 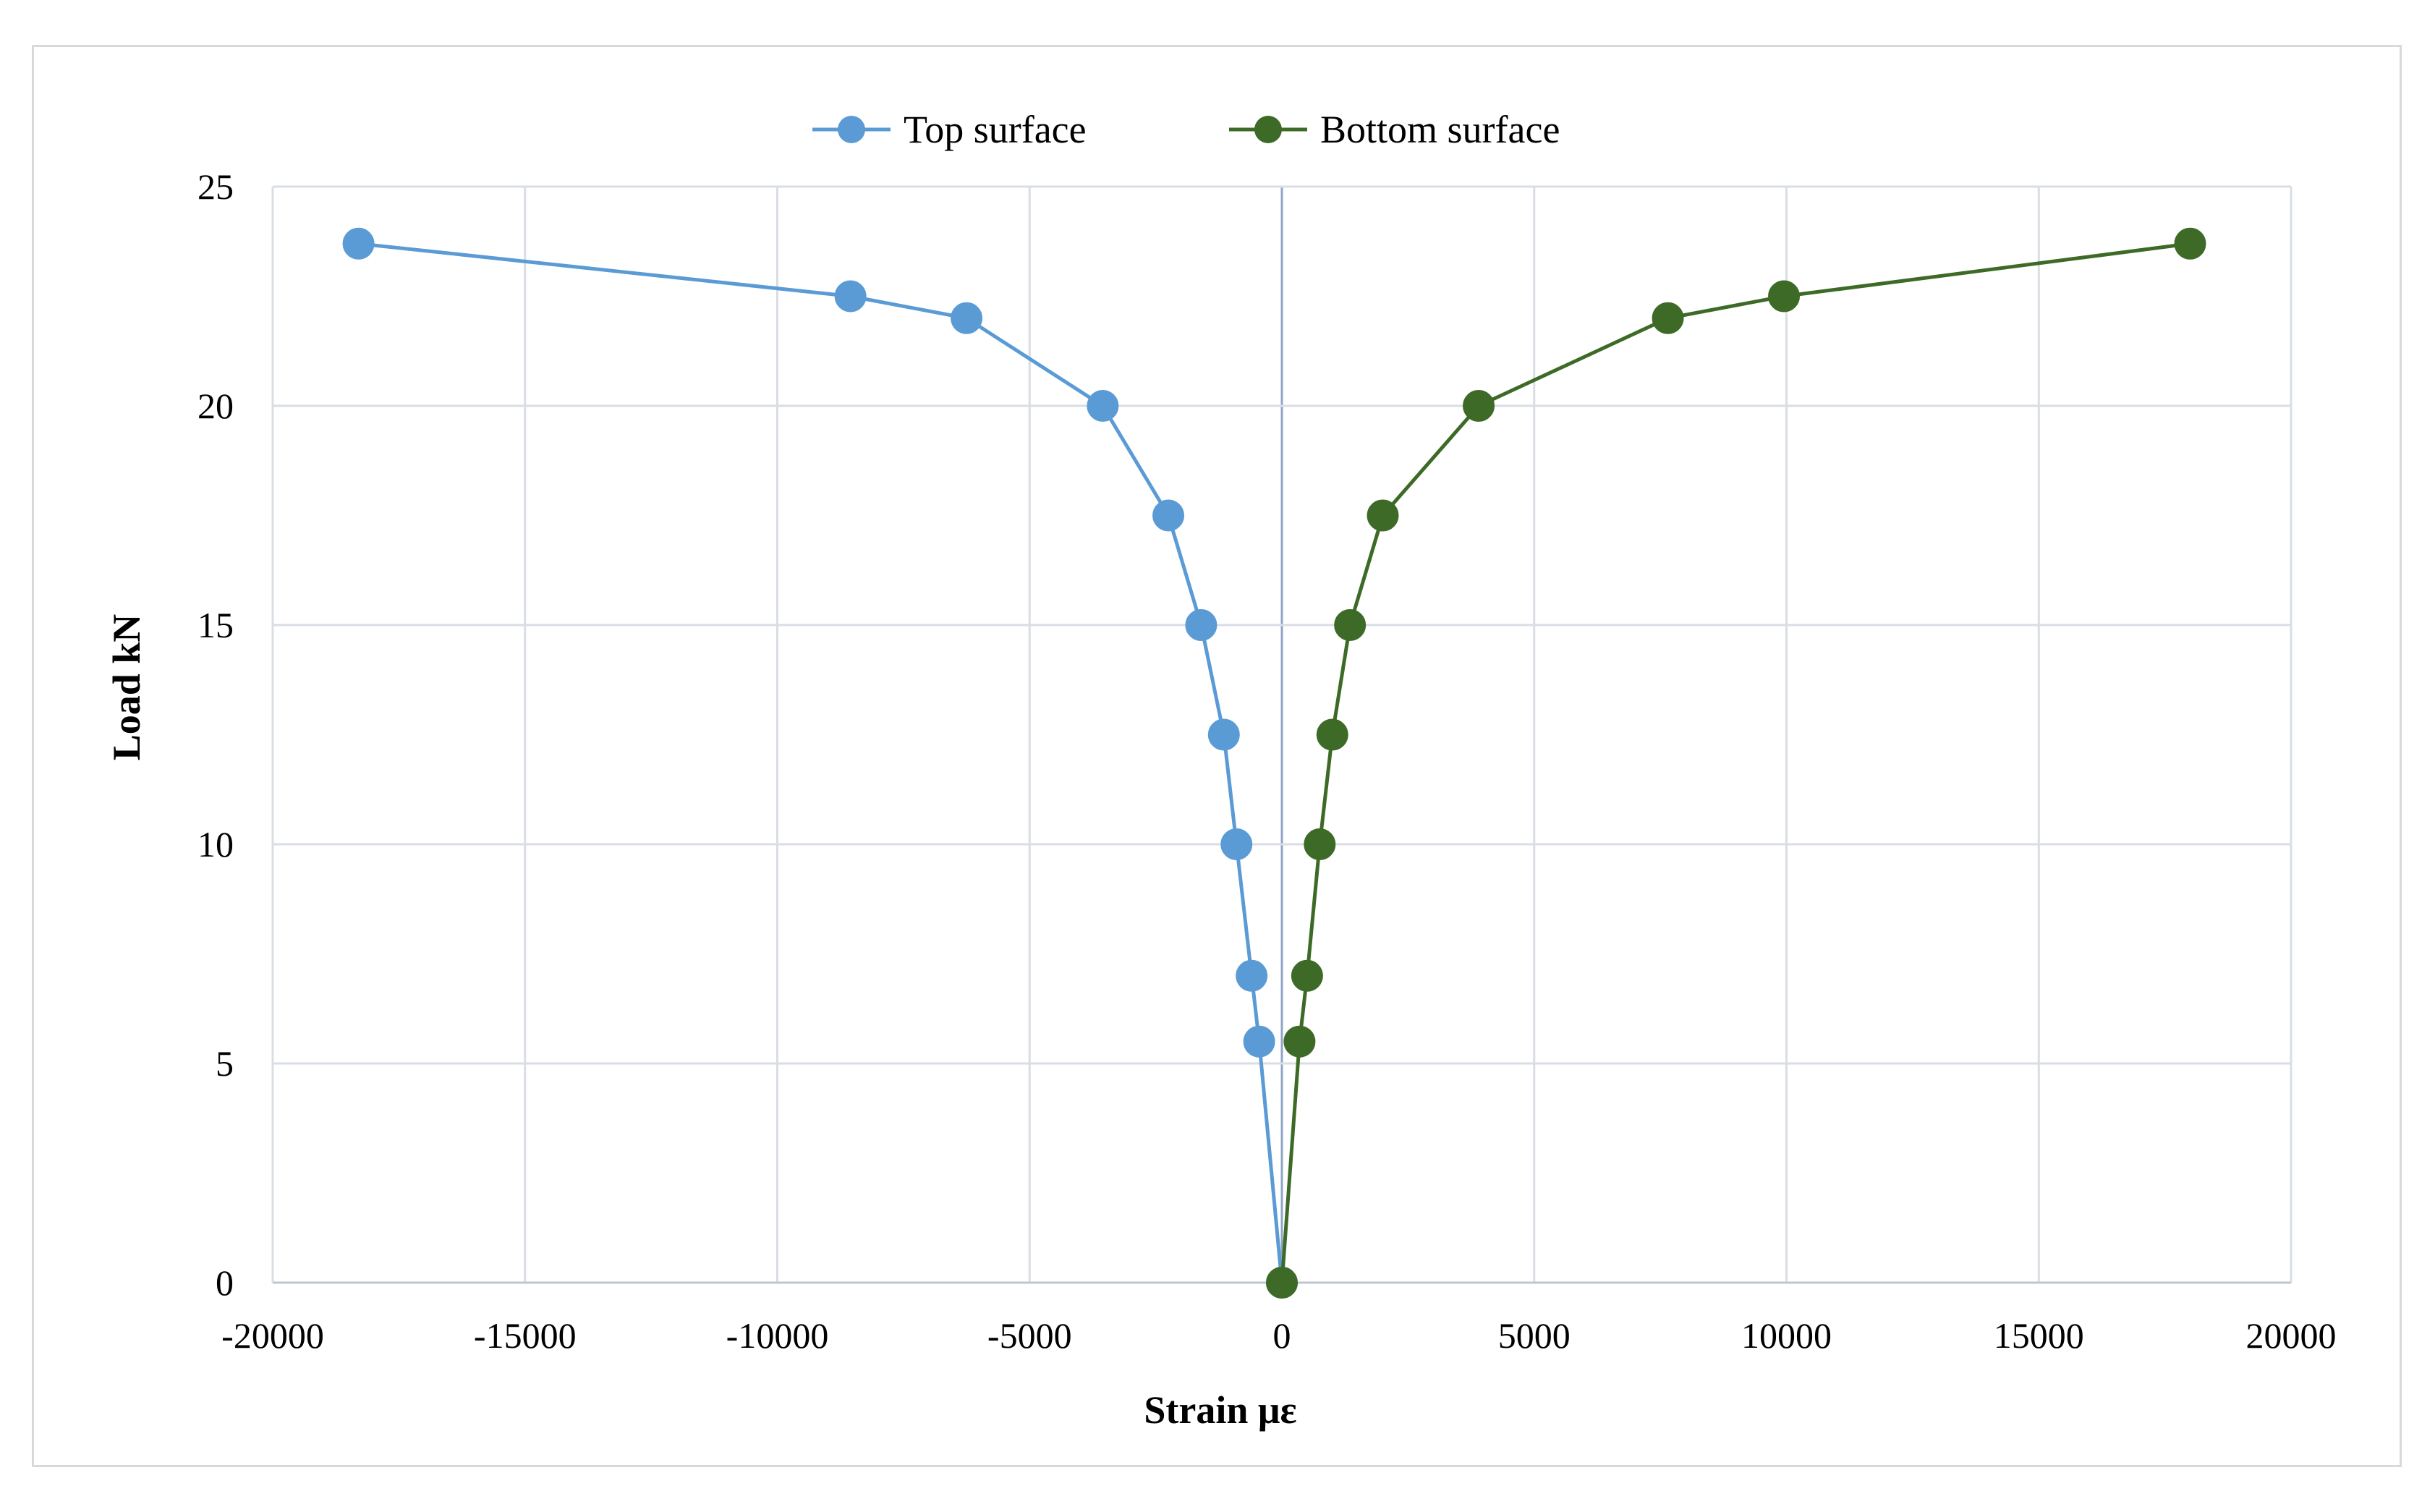 What do you see at coordinates (1220, 1410) in the screenshot?
I see `x-axis-title: Strain με` at bounding box center [1220, 1410].